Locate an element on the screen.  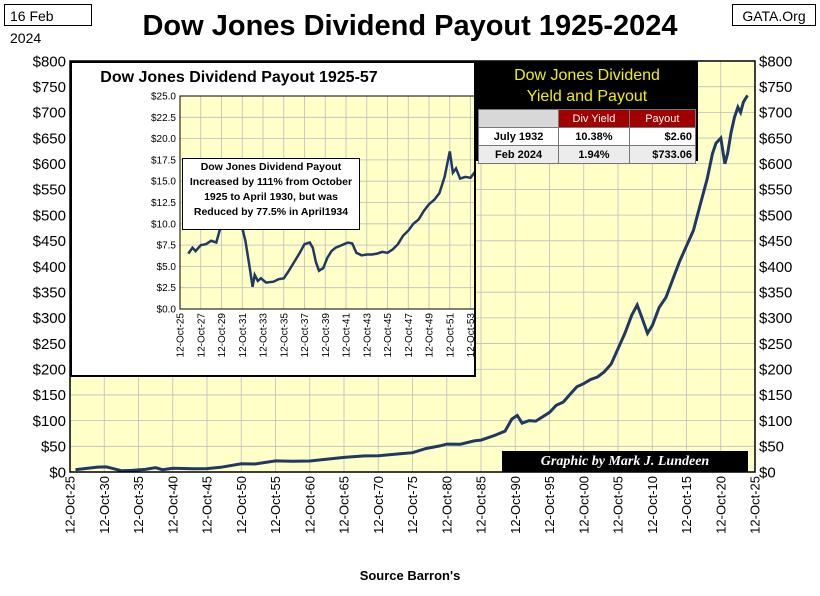
date-label: 16 Feb 2024 is located at coordinates (48, 25).